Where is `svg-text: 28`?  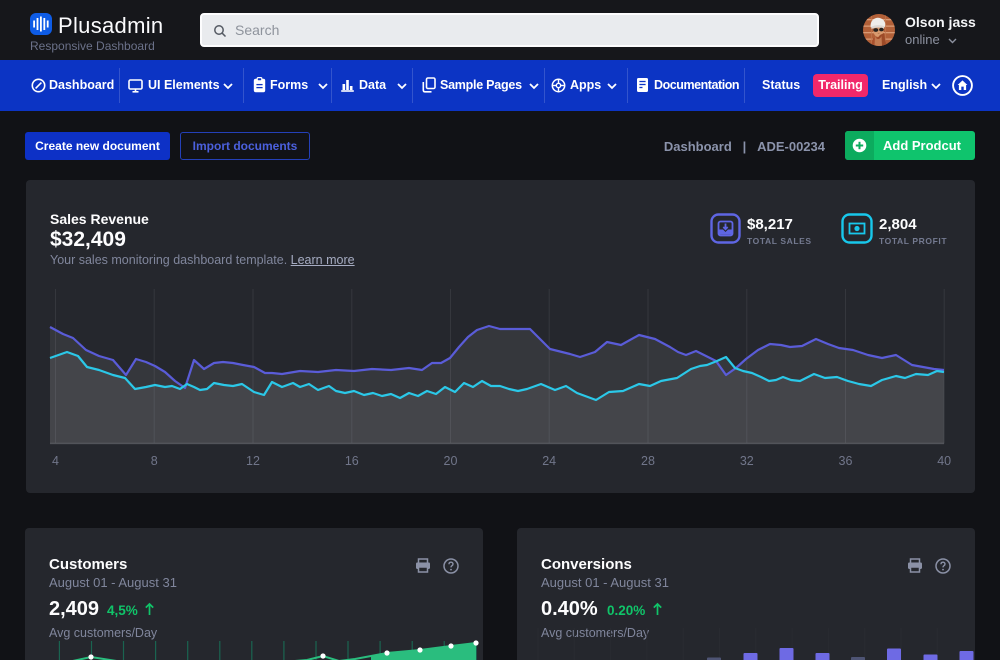
svg-text: 28 is located at coordinates (648, 461).